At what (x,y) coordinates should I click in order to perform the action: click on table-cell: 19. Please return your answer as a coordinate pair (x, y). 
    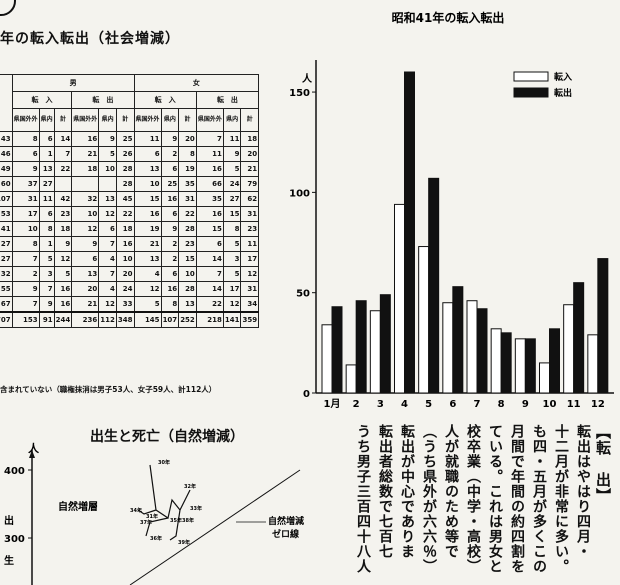
    Looking at the image, I should click on (147, 229).